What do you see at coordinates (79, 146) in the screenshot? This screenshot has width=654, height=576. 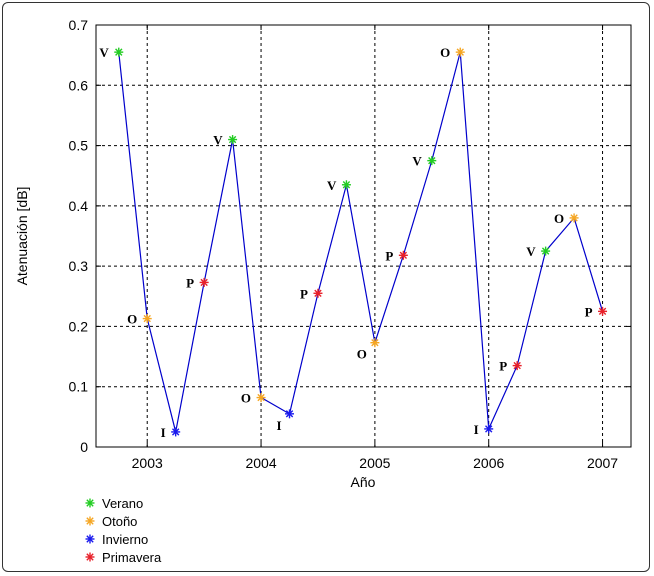 I see `y-tick-label: 0.5` at bounding box center [79, 146].